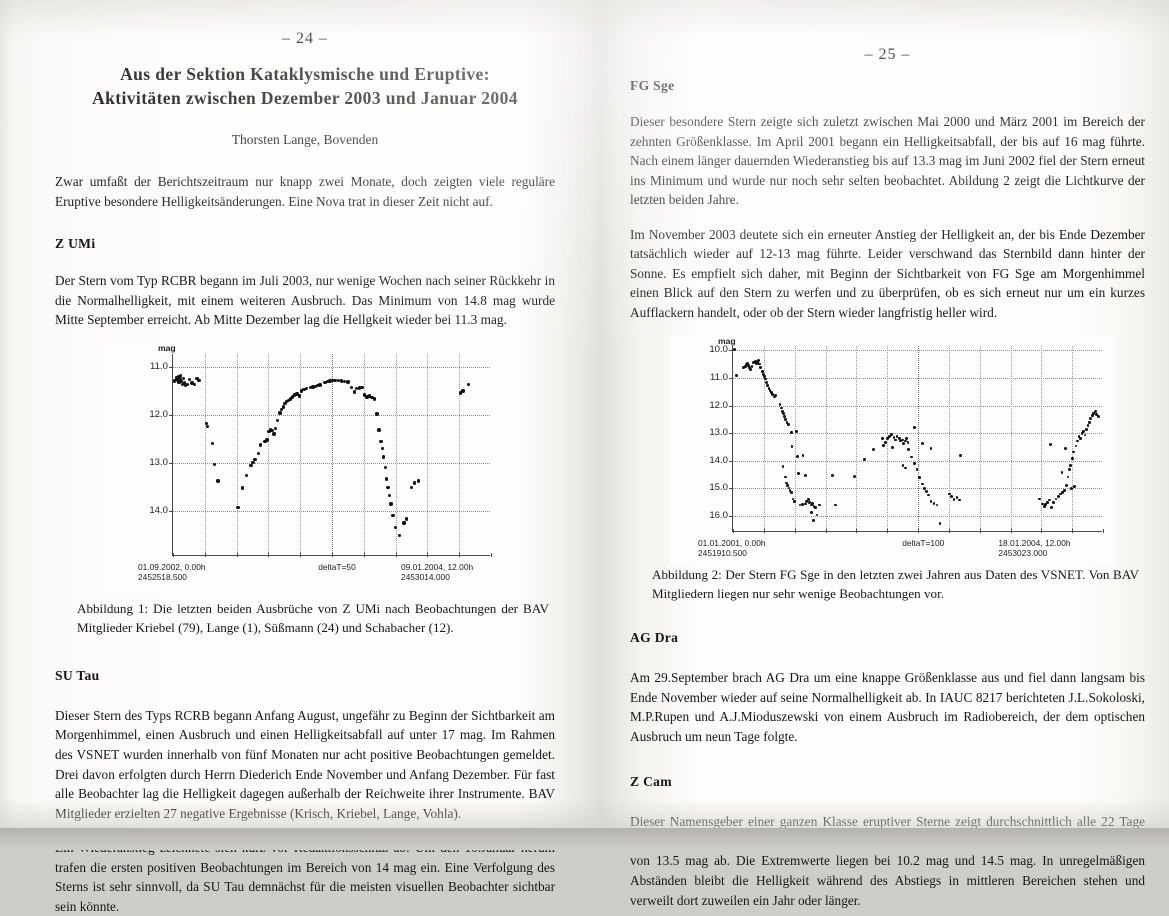  Describe the element at coordinates (718, 405) in the screenshot. I see `chart-y-tick-label: 12.0` at that location.